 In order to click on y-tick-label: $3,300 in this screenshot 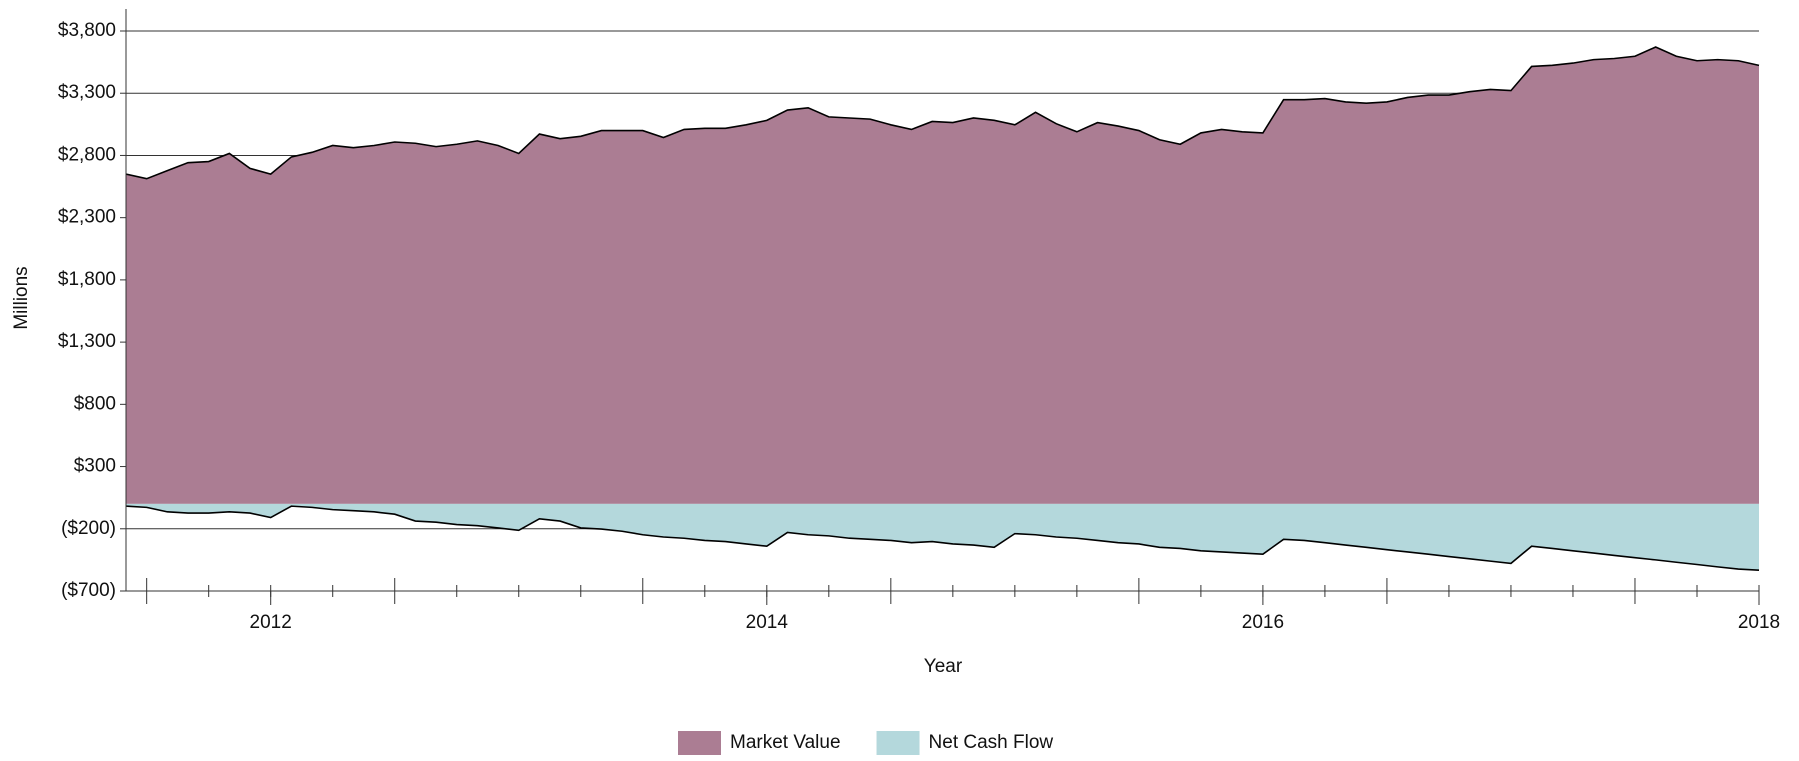, I will do `click(87, 92)`.